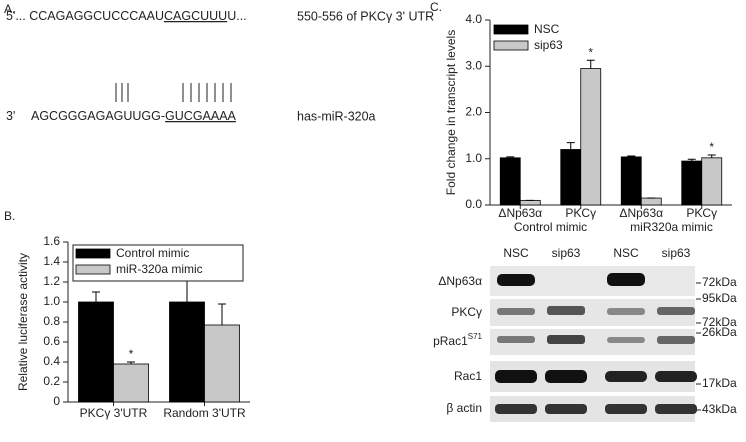  Describe the element at coordinates (195, 16) in the screenshot. I see `seed-site: CAGCUUU` at that location.